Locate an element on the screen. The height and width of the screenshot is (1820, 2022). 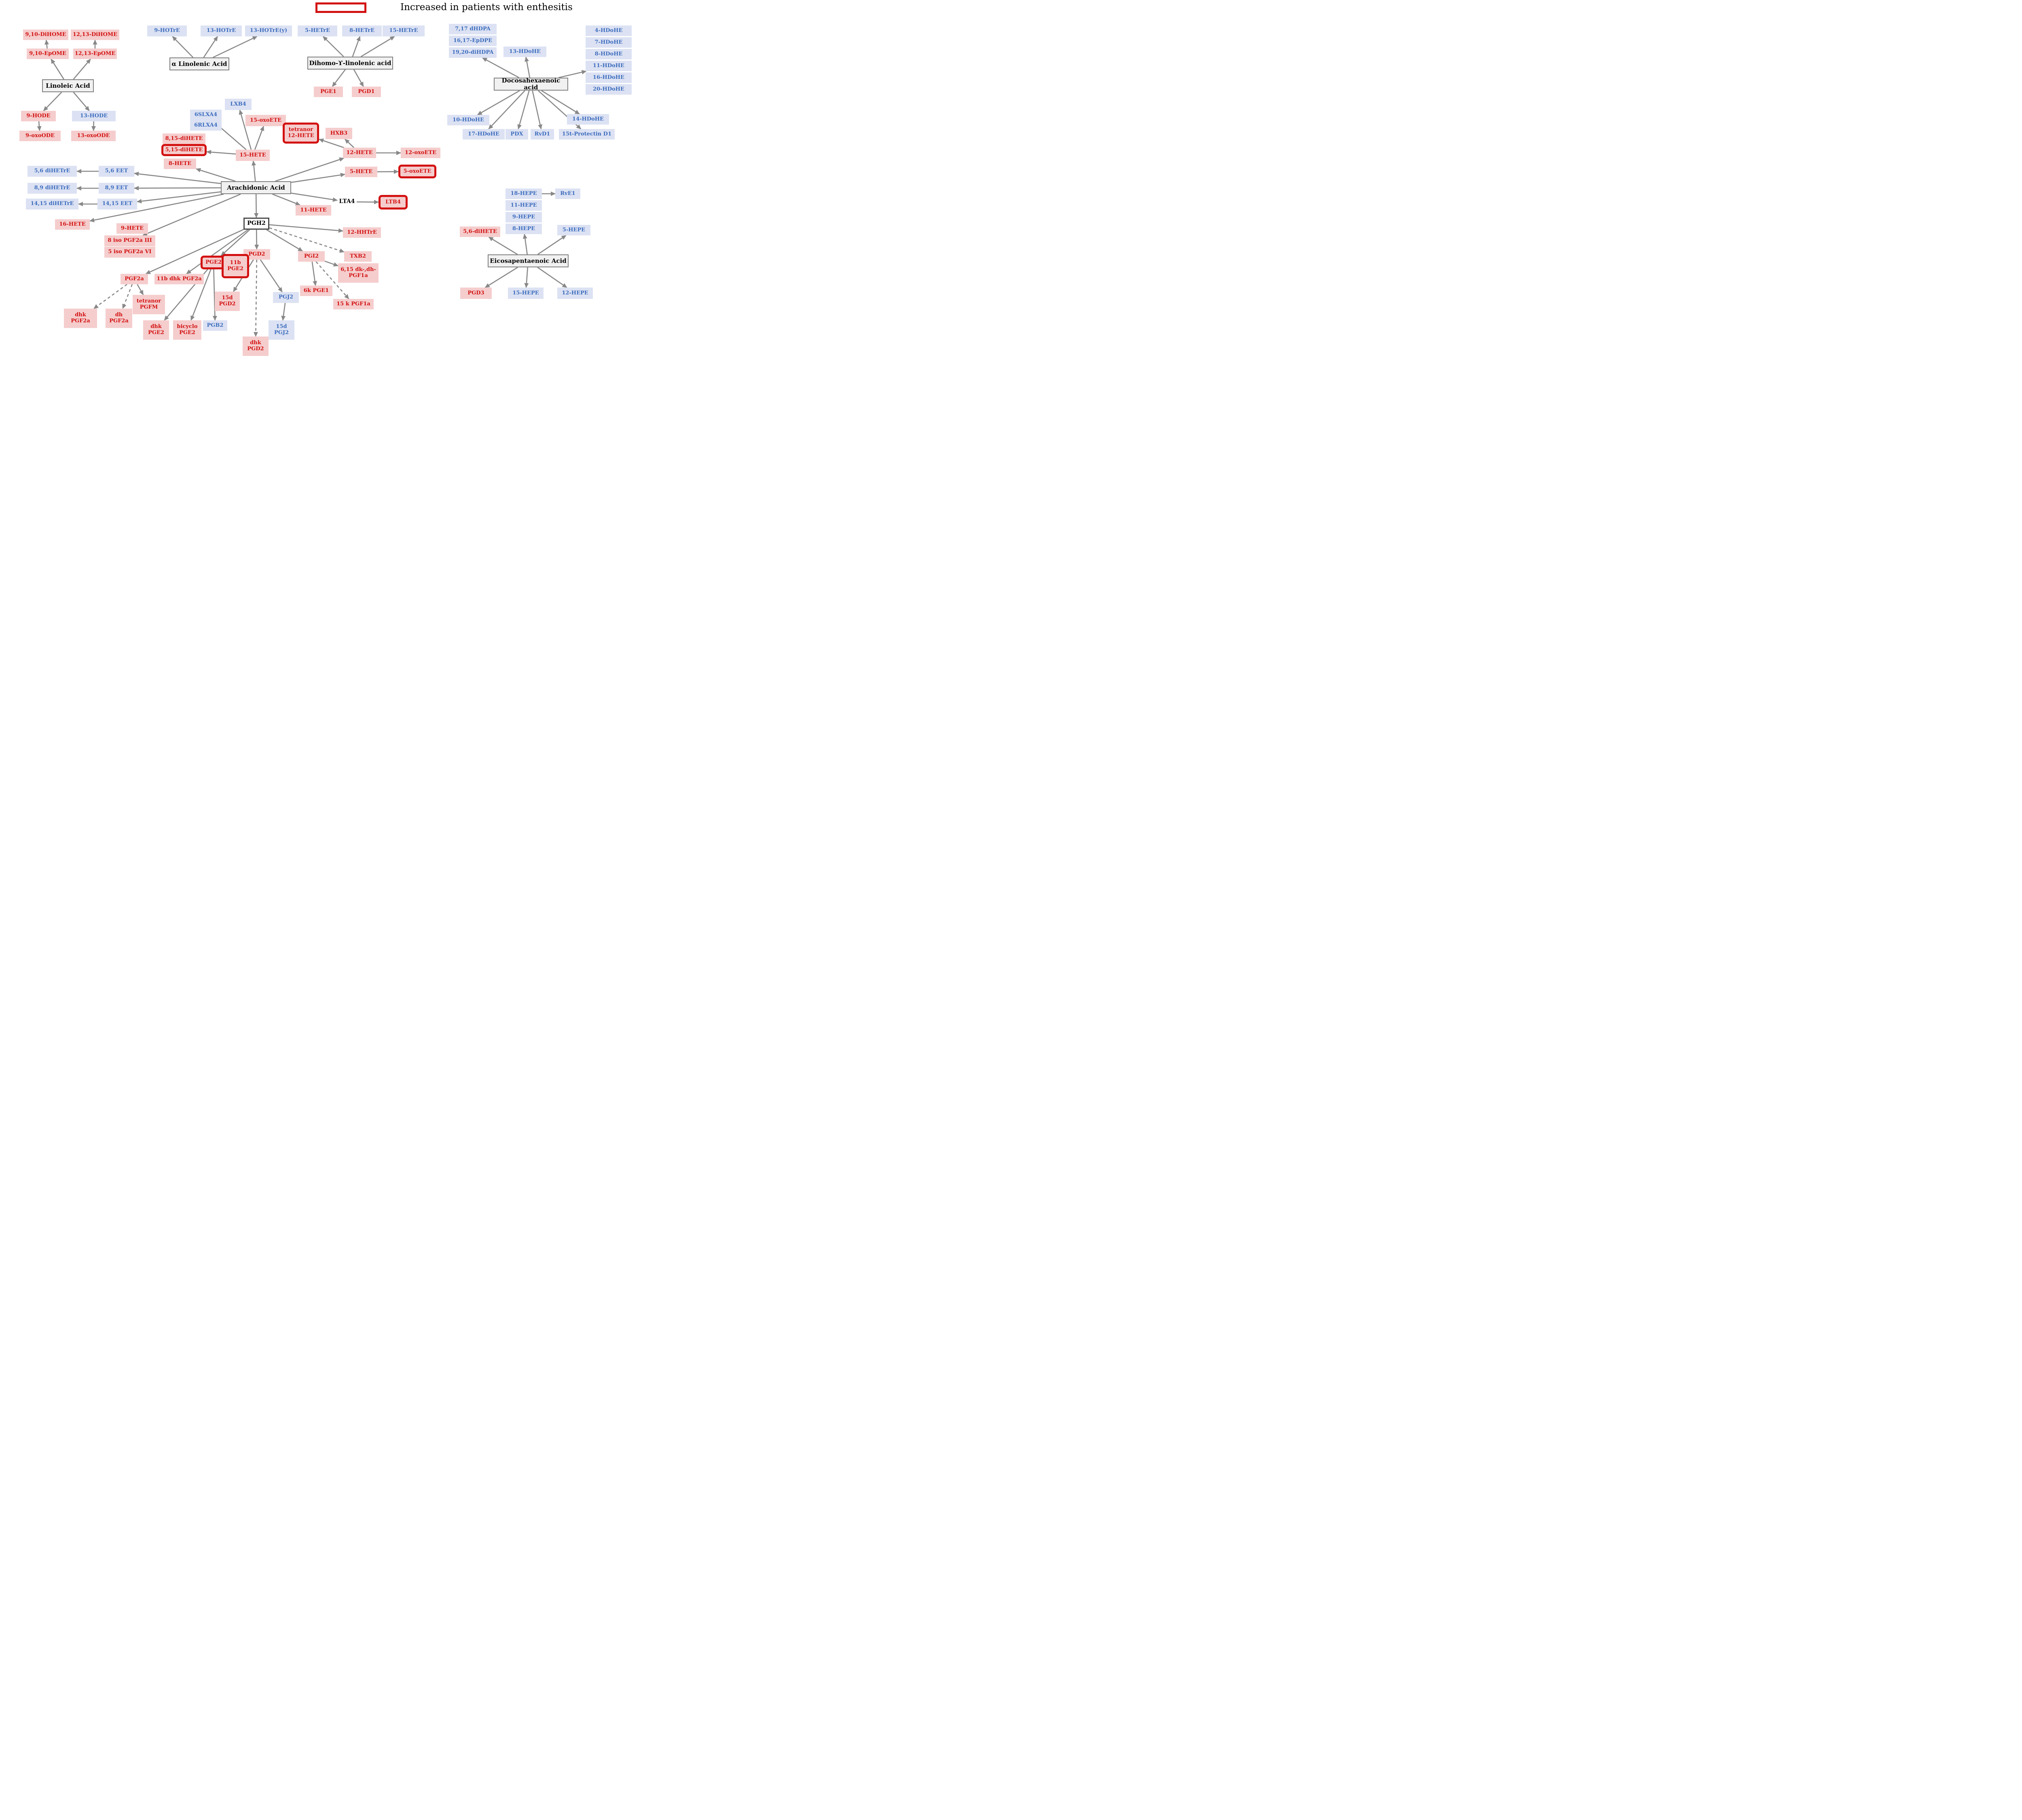
edge-aa-to-56_eet is located at coordinates (177, 177).